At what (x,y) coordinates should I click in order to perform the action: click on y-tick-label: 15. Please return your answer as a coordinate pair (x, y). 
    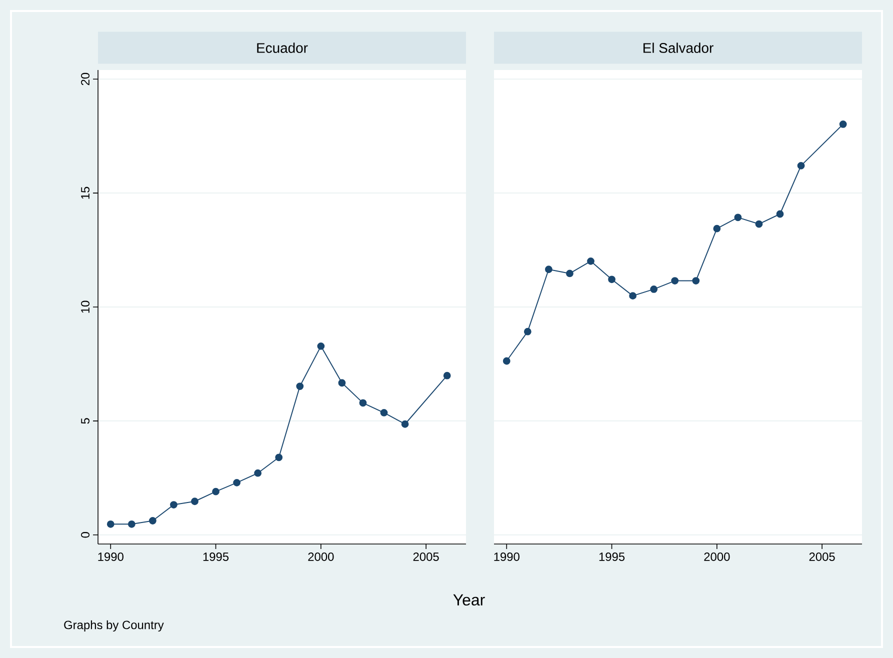
    Looking at the image, I should click on (85, 192).